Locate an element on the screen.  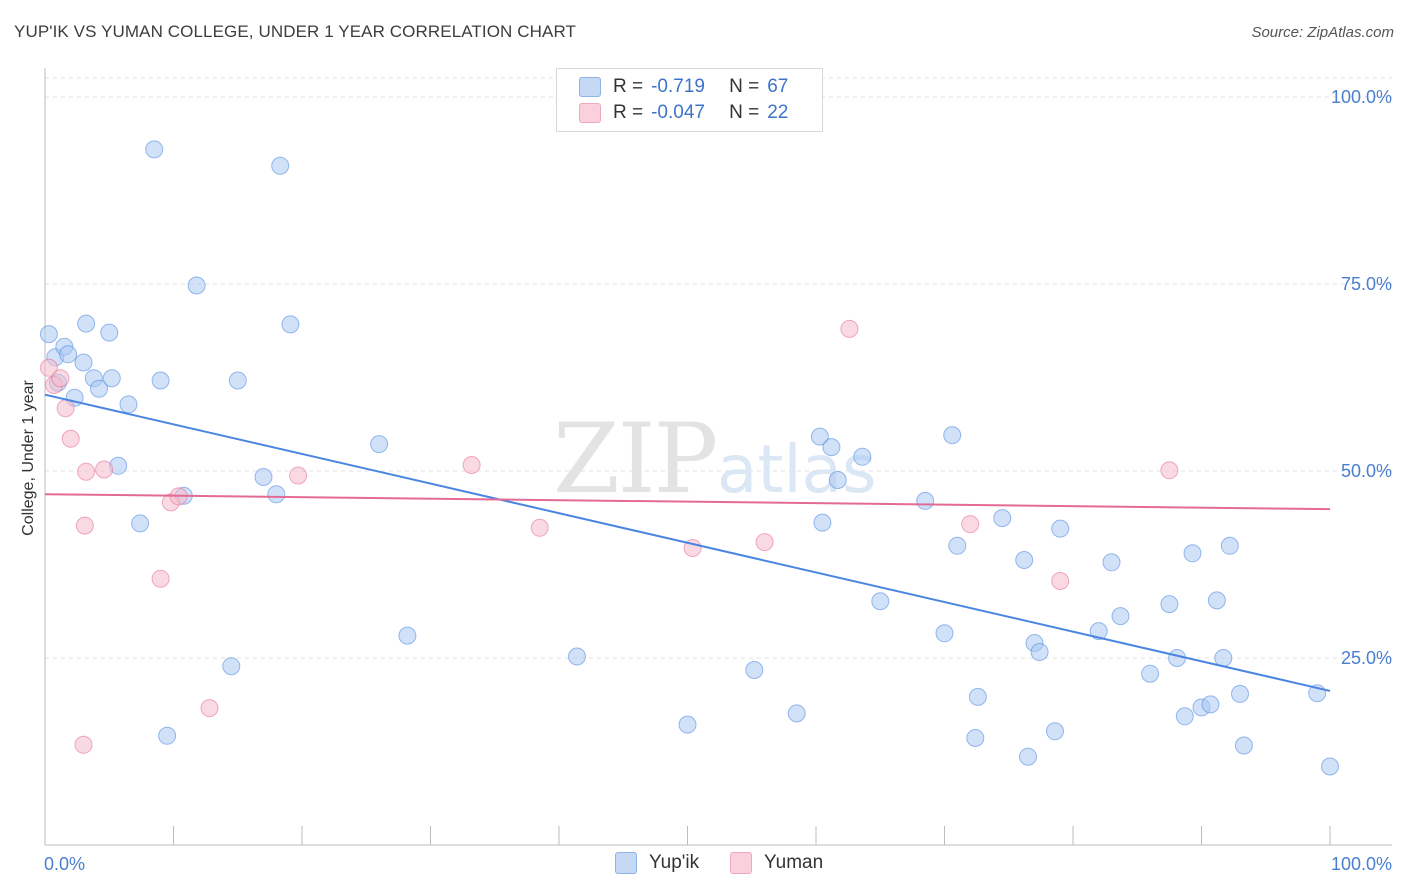
series-legend-yuman: Yuman is located at coordinates (776, 863).